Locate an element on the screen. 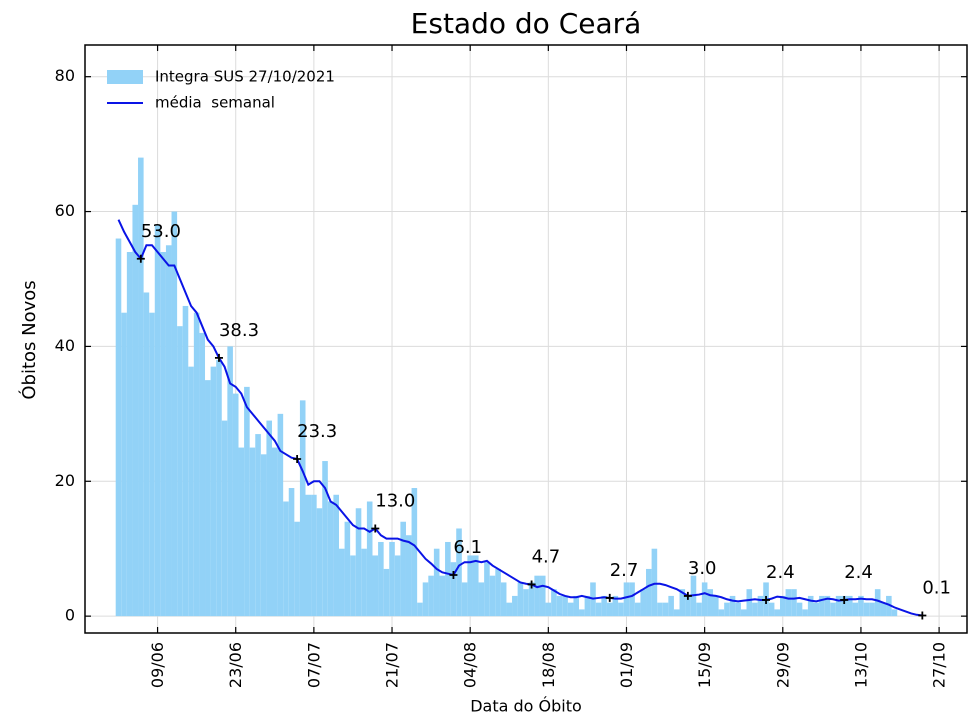  x-tick-label: 29/09 is located at coordinates (782, 665).